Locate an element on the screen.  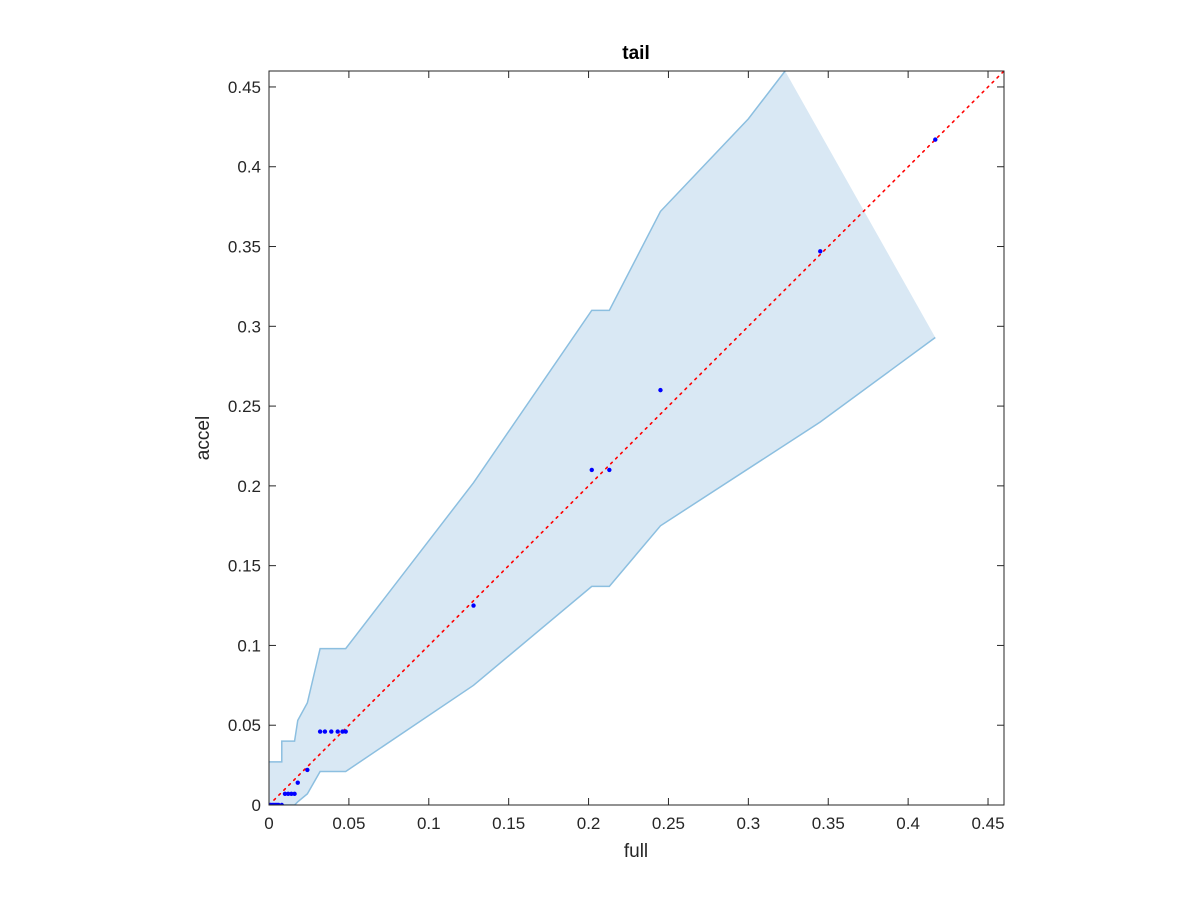
x-tick-label-1: 0.05 is located at coordinates (348, 823).